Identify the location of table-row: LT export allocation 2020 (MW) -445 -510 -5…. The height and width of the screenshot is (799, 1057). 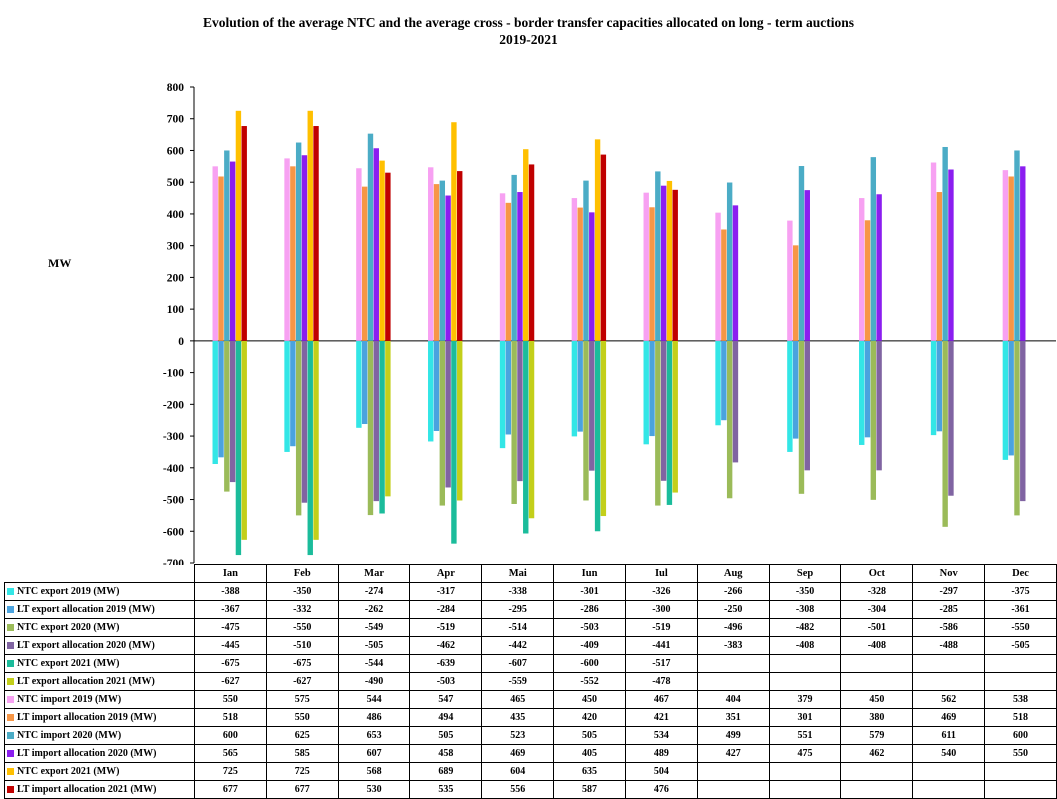
(530, 645).